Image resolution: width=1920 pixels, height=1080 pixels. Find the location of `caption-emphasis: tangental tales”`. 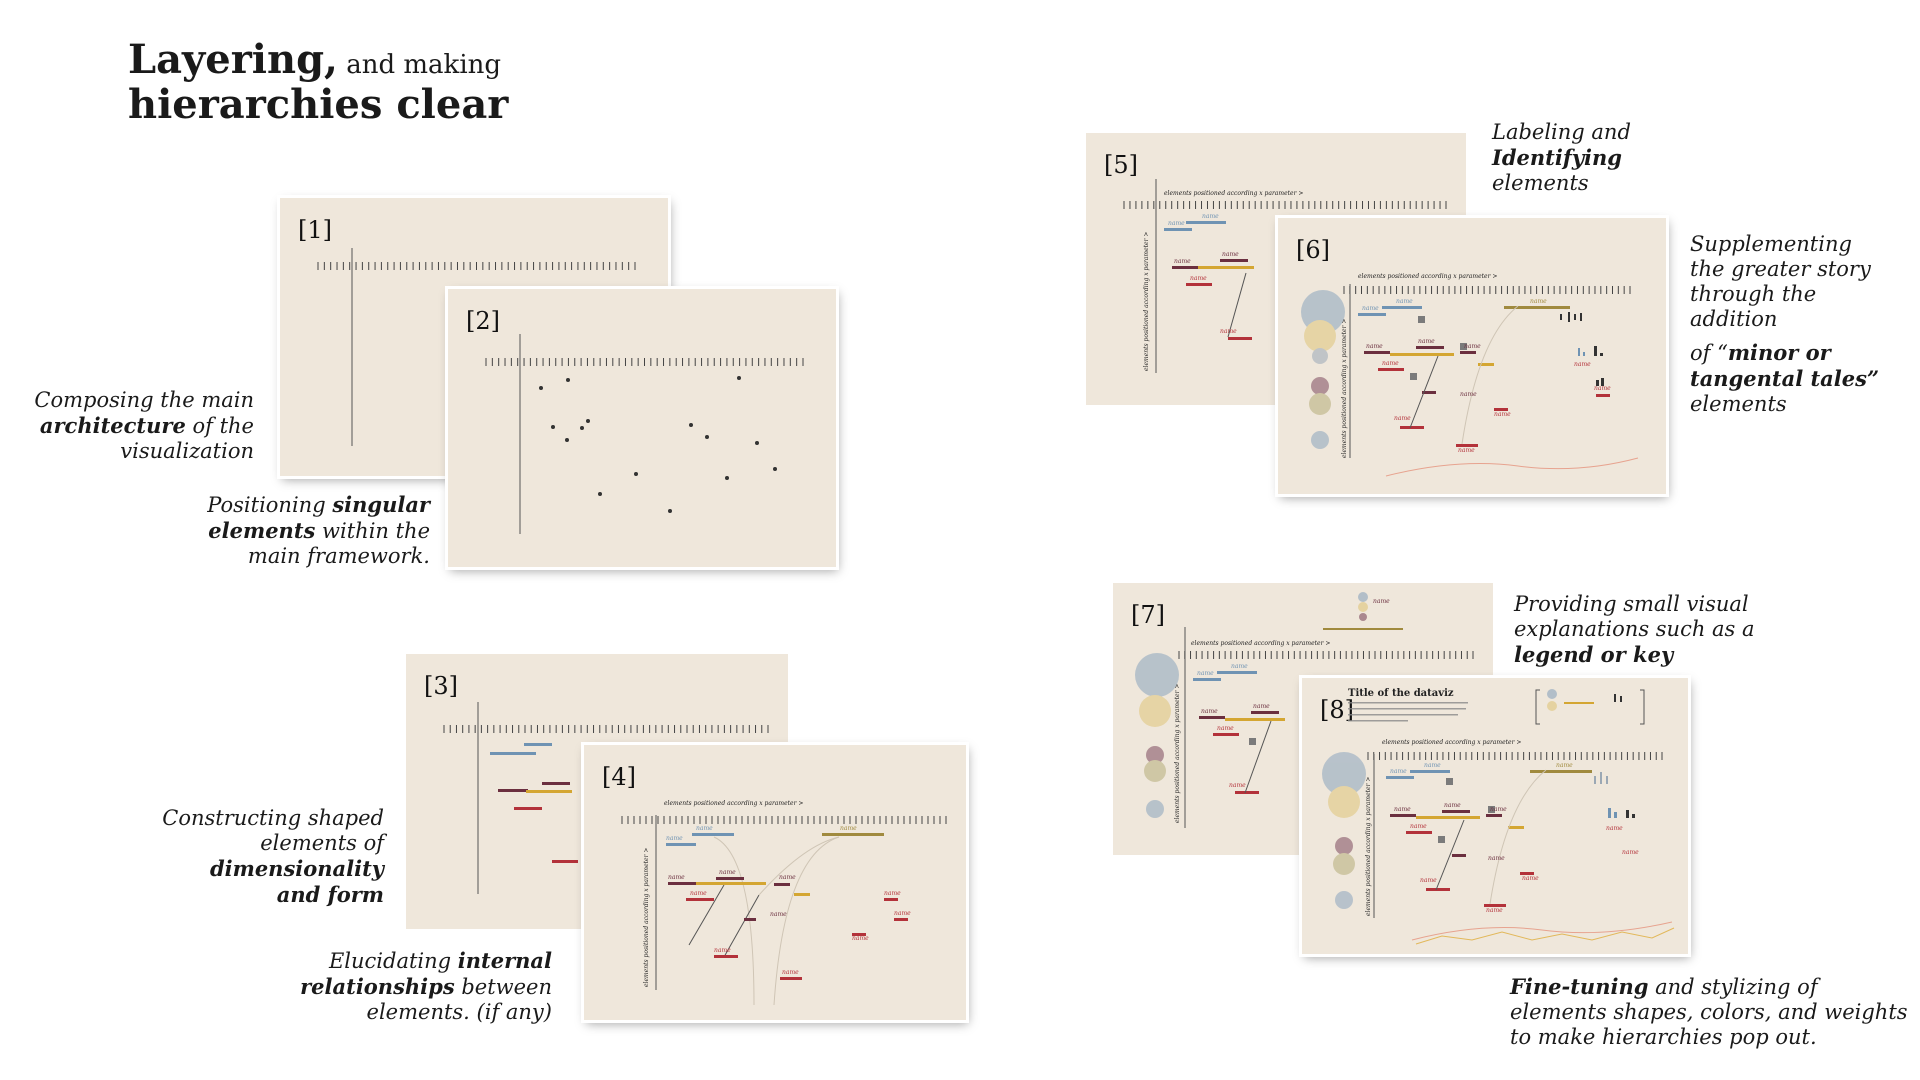

caption-emphasis: tangental tales” is located at coordinates (1785, 378).